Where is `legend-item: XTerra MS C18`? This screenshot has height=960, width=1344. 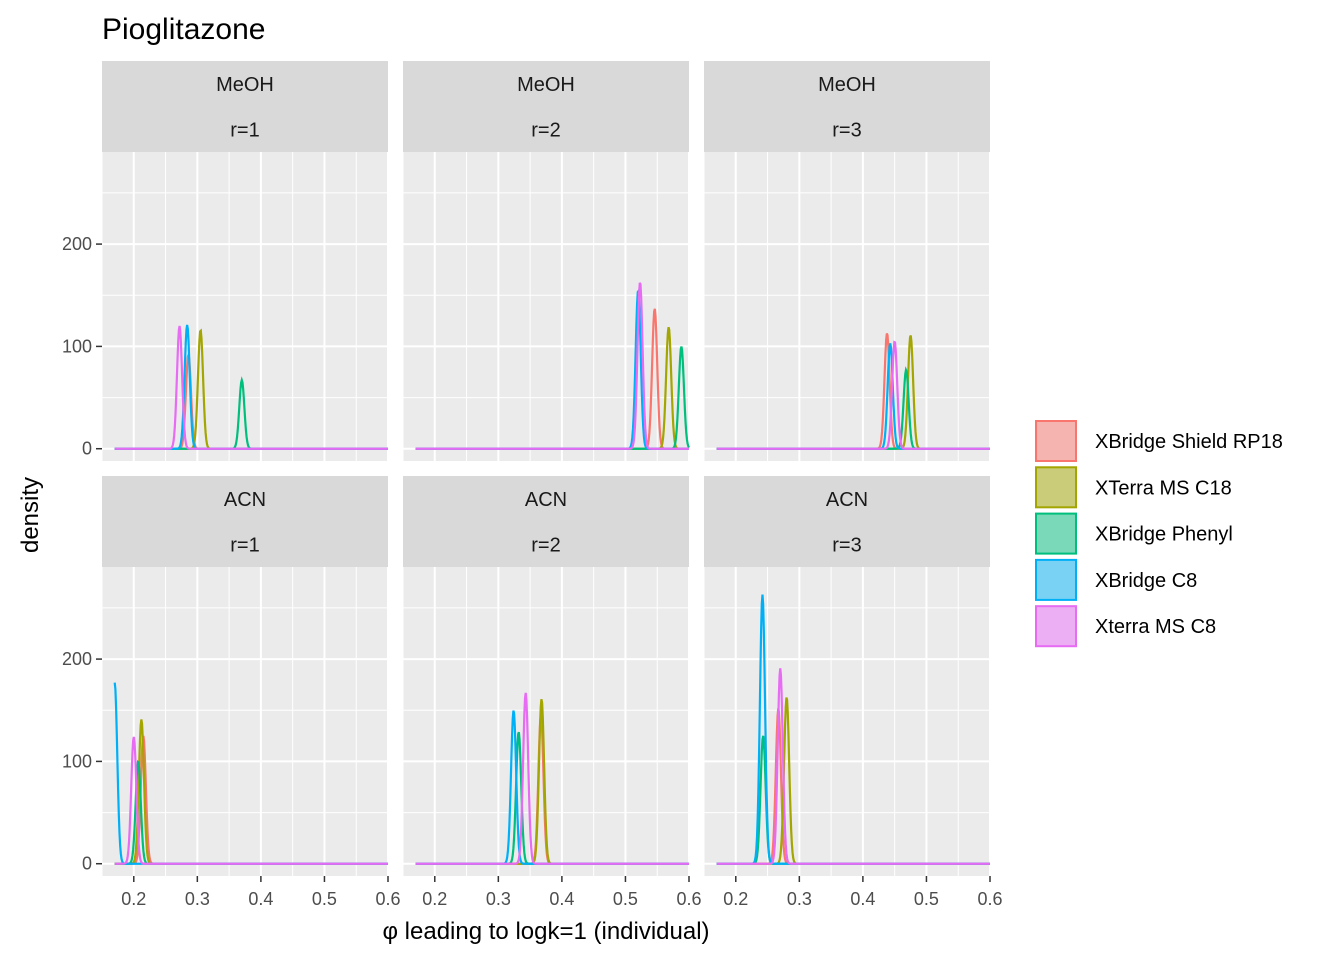 legend-item: XTerra MS C18 is located at coordinates (1133, 487).